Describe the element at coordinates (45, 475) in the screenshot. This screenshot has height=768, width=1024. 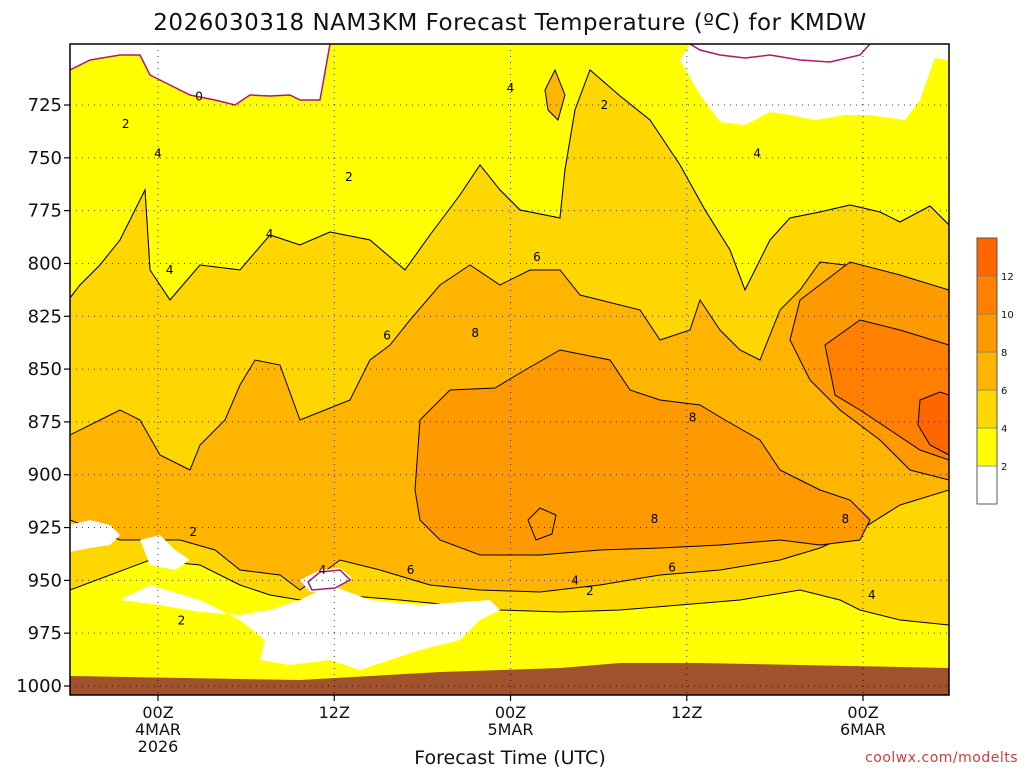
I see `y-tick-label: 900` at that location.